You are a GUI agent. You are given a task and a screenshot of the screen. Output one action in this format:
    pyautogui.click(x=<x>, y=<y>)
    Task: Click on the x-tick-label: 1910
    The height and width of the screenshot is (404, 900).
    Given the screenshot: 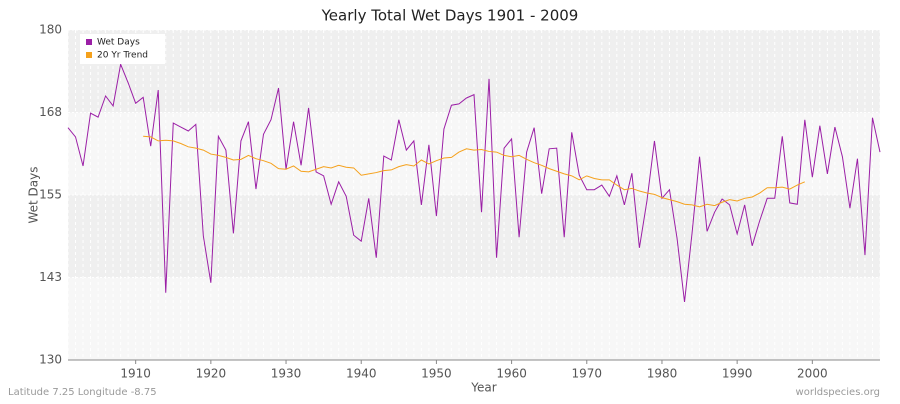 What is the action you would take?
    pyautogui.click(x=135, y=374)
    